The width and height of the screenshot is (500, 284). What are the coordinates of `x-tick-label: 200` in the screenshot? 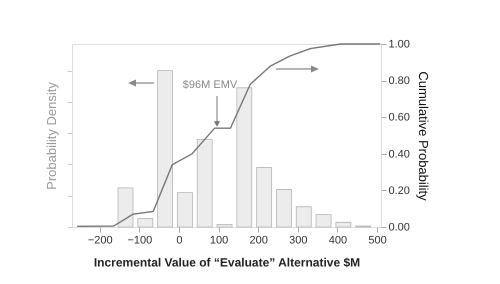 It's located at (259, 240).